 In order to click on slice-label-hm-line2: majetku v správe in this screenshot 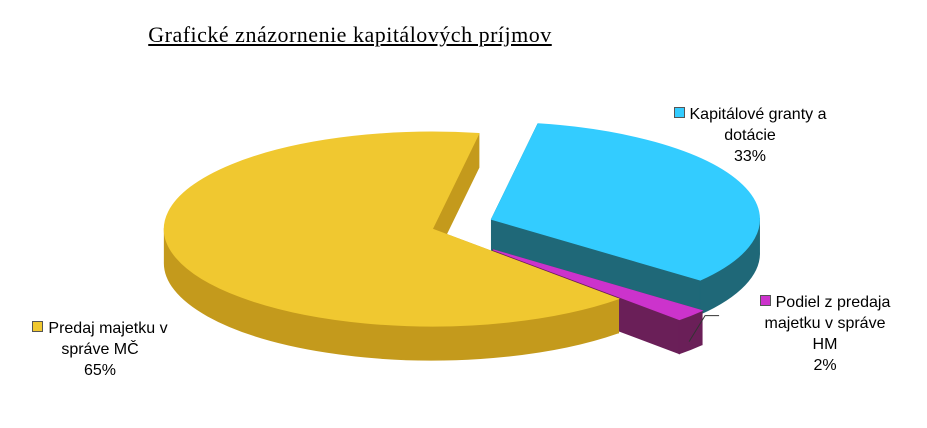, I will do `click(825, 323)`.